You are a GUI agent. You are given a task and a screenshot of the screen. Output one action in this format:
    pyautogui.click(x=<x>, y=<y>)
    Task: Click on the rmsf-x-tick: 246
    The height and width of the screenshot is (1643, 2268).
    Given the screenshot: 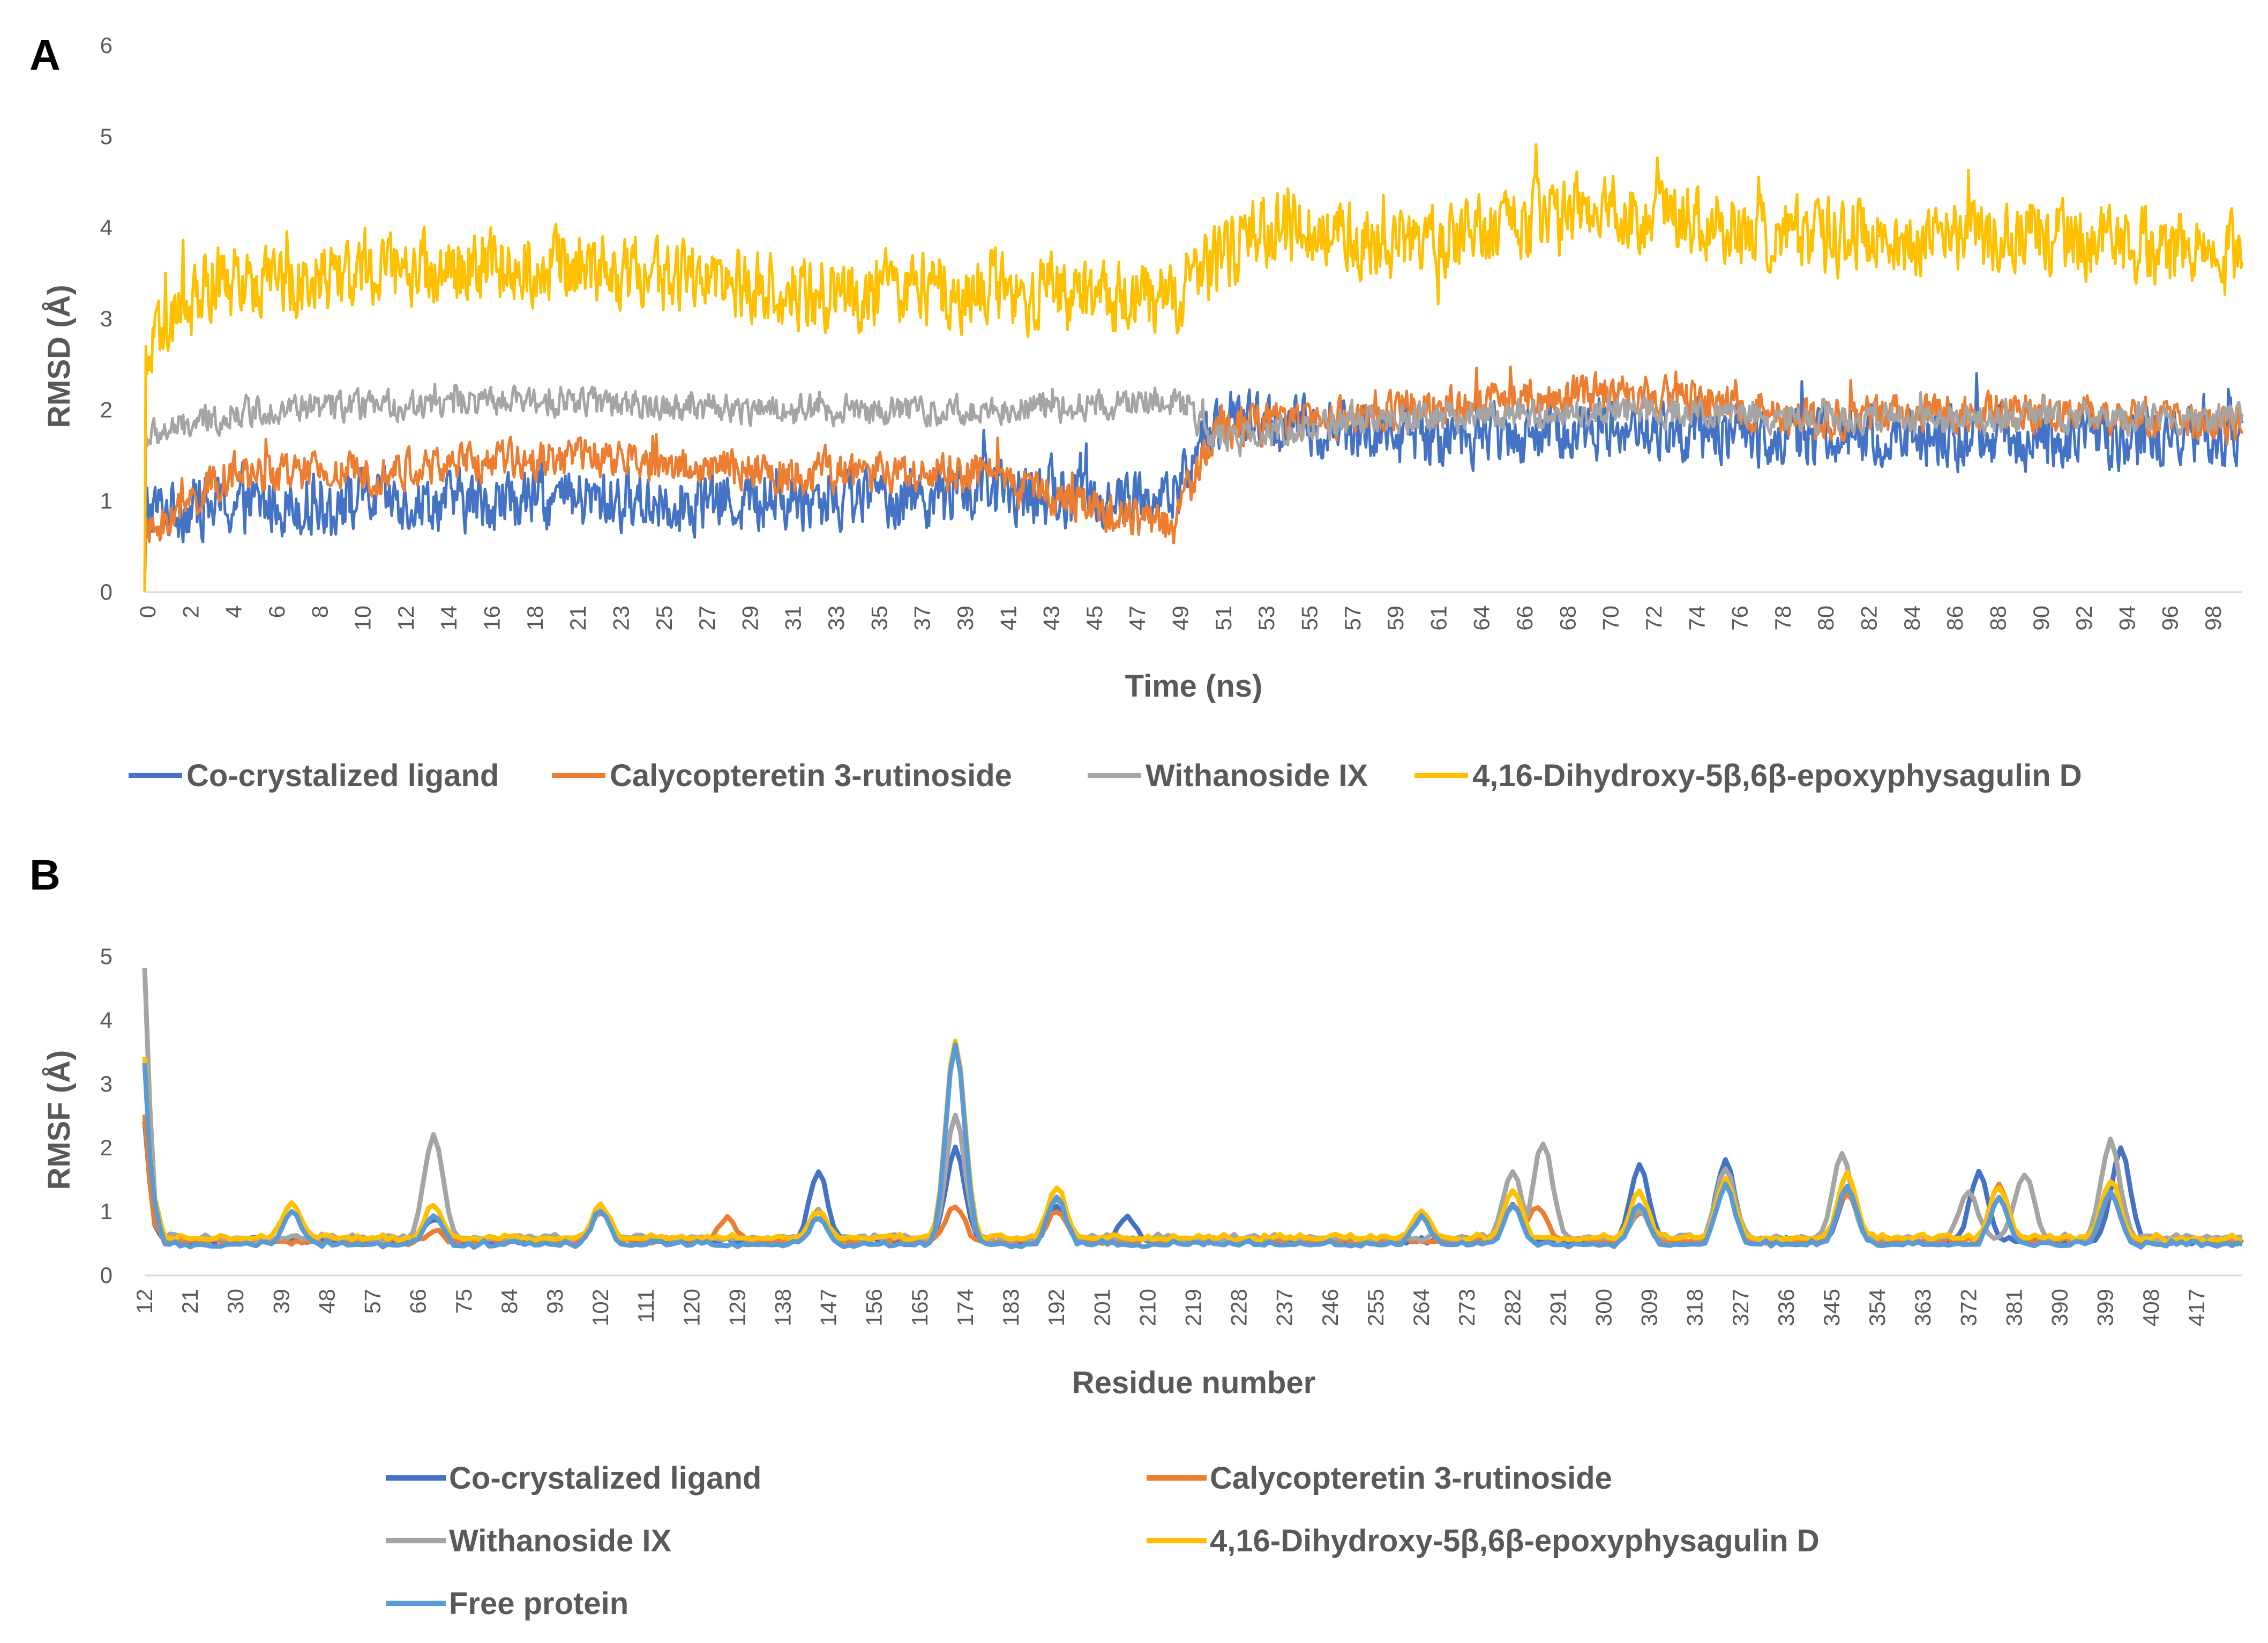 What is the action you would take?
    pyautogui.click(x=1330, y=1308)
    